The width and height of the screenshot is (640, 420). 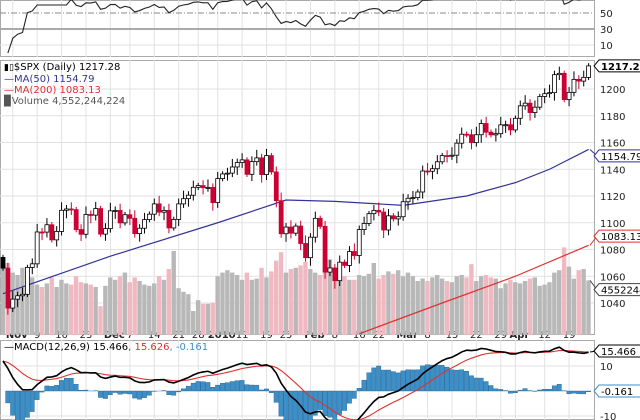 What do you see at coordinates (612, 117) in the screenshot?
I see `price-axis-label: 1180` at bounding box center [612, 117].